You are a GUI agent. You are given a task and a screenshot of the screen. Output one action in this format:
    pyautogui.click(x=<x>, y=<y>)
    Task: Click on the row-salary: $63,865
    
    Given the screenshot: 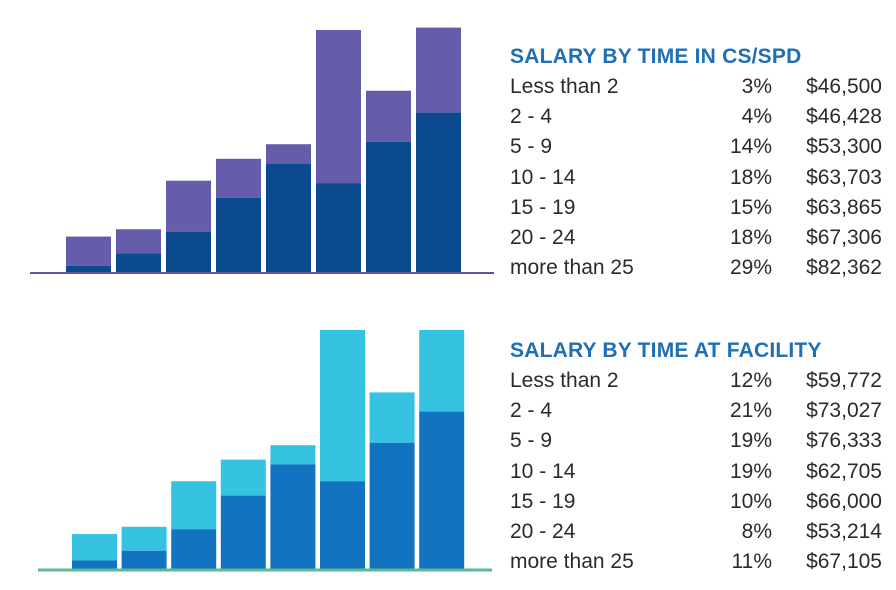 What is the action you would take?
    pyautogui.click(x=844, y=207)
    